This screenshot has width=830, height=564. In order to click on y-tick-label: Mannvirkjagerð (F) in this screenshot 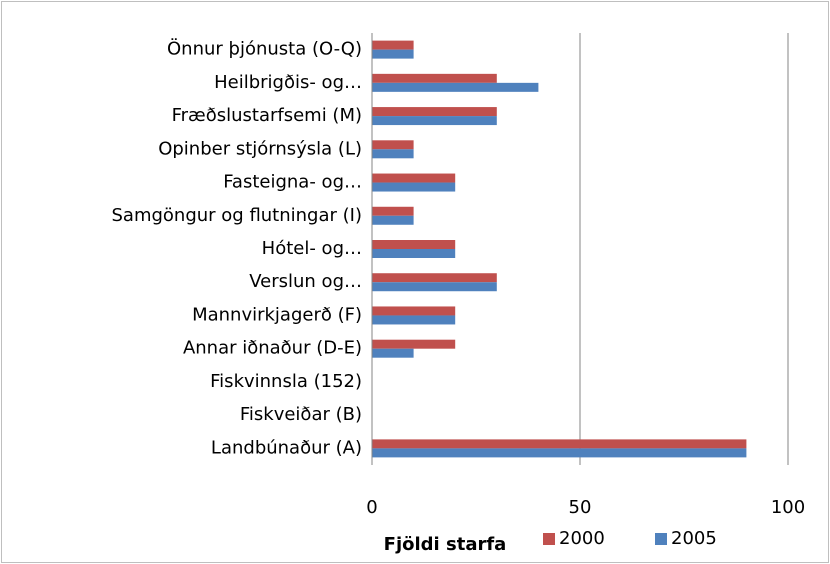, I will do `click(277, 314)`.